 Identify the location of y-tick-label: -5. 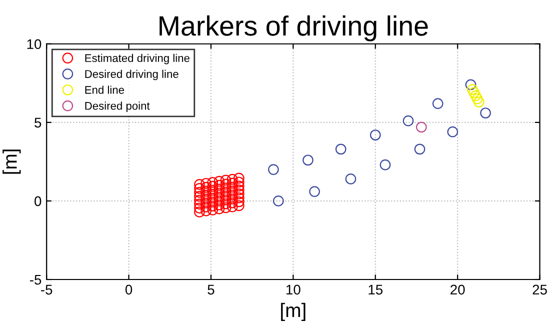
(36, 279).